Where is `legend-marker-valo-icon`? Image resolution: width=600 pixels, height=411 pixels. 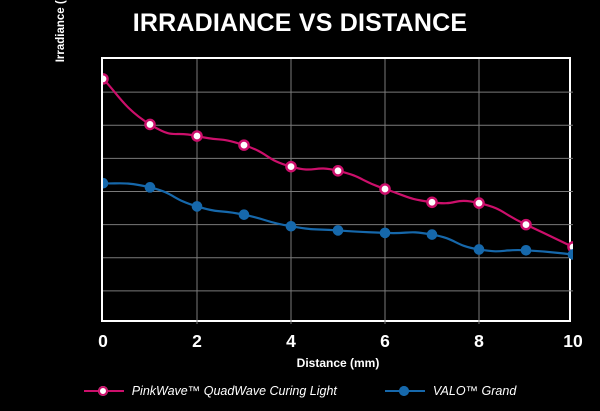
legend-marker-valo-icon is located at coordinates (404, 391).